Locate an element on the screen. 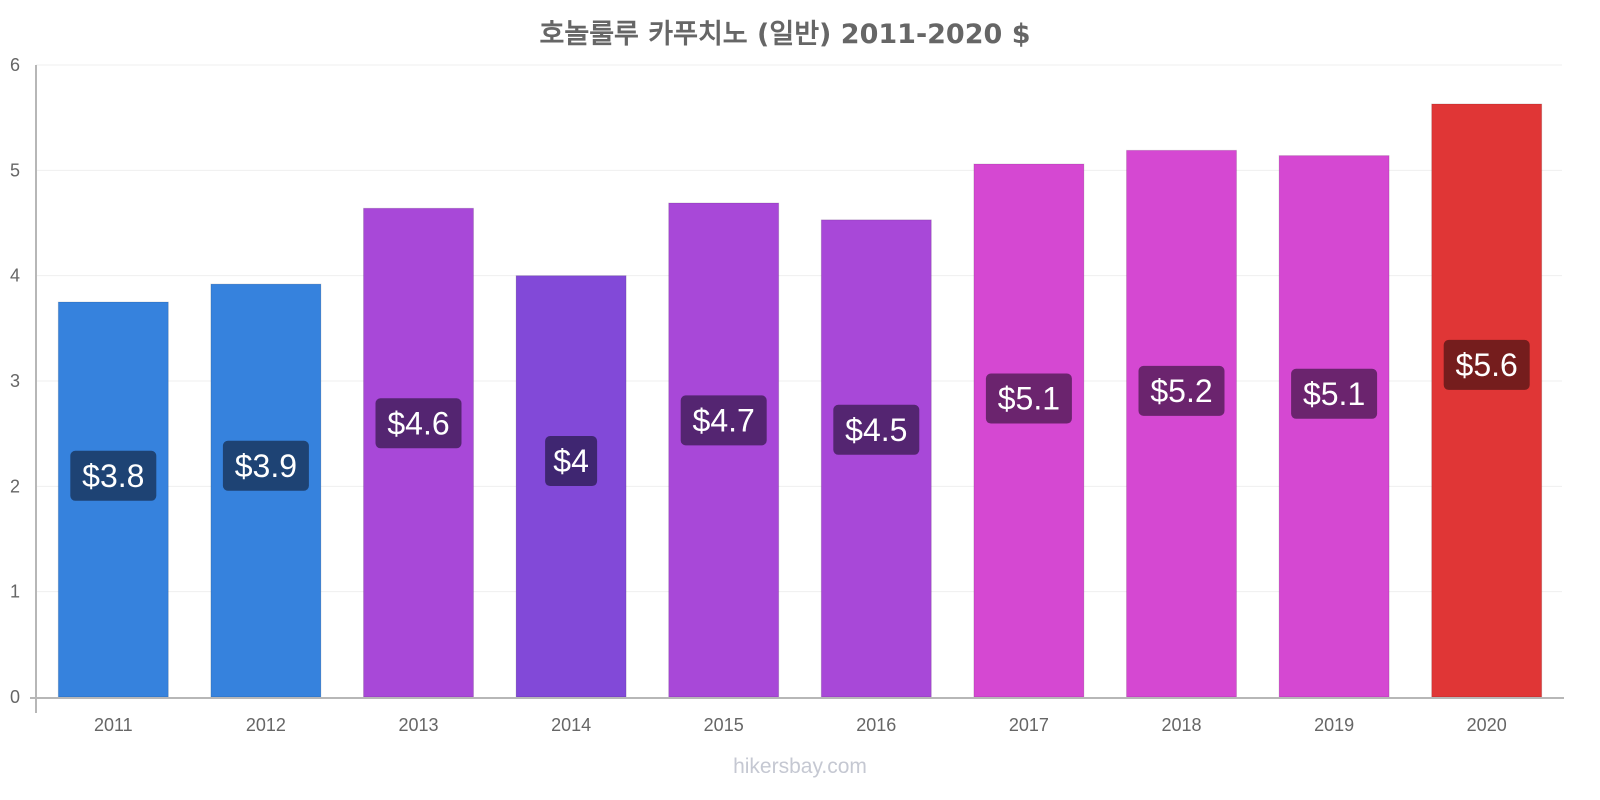 This screenshot has height=800, width=1600. data-label: $5.6 is located at coordinates (1487, 365).